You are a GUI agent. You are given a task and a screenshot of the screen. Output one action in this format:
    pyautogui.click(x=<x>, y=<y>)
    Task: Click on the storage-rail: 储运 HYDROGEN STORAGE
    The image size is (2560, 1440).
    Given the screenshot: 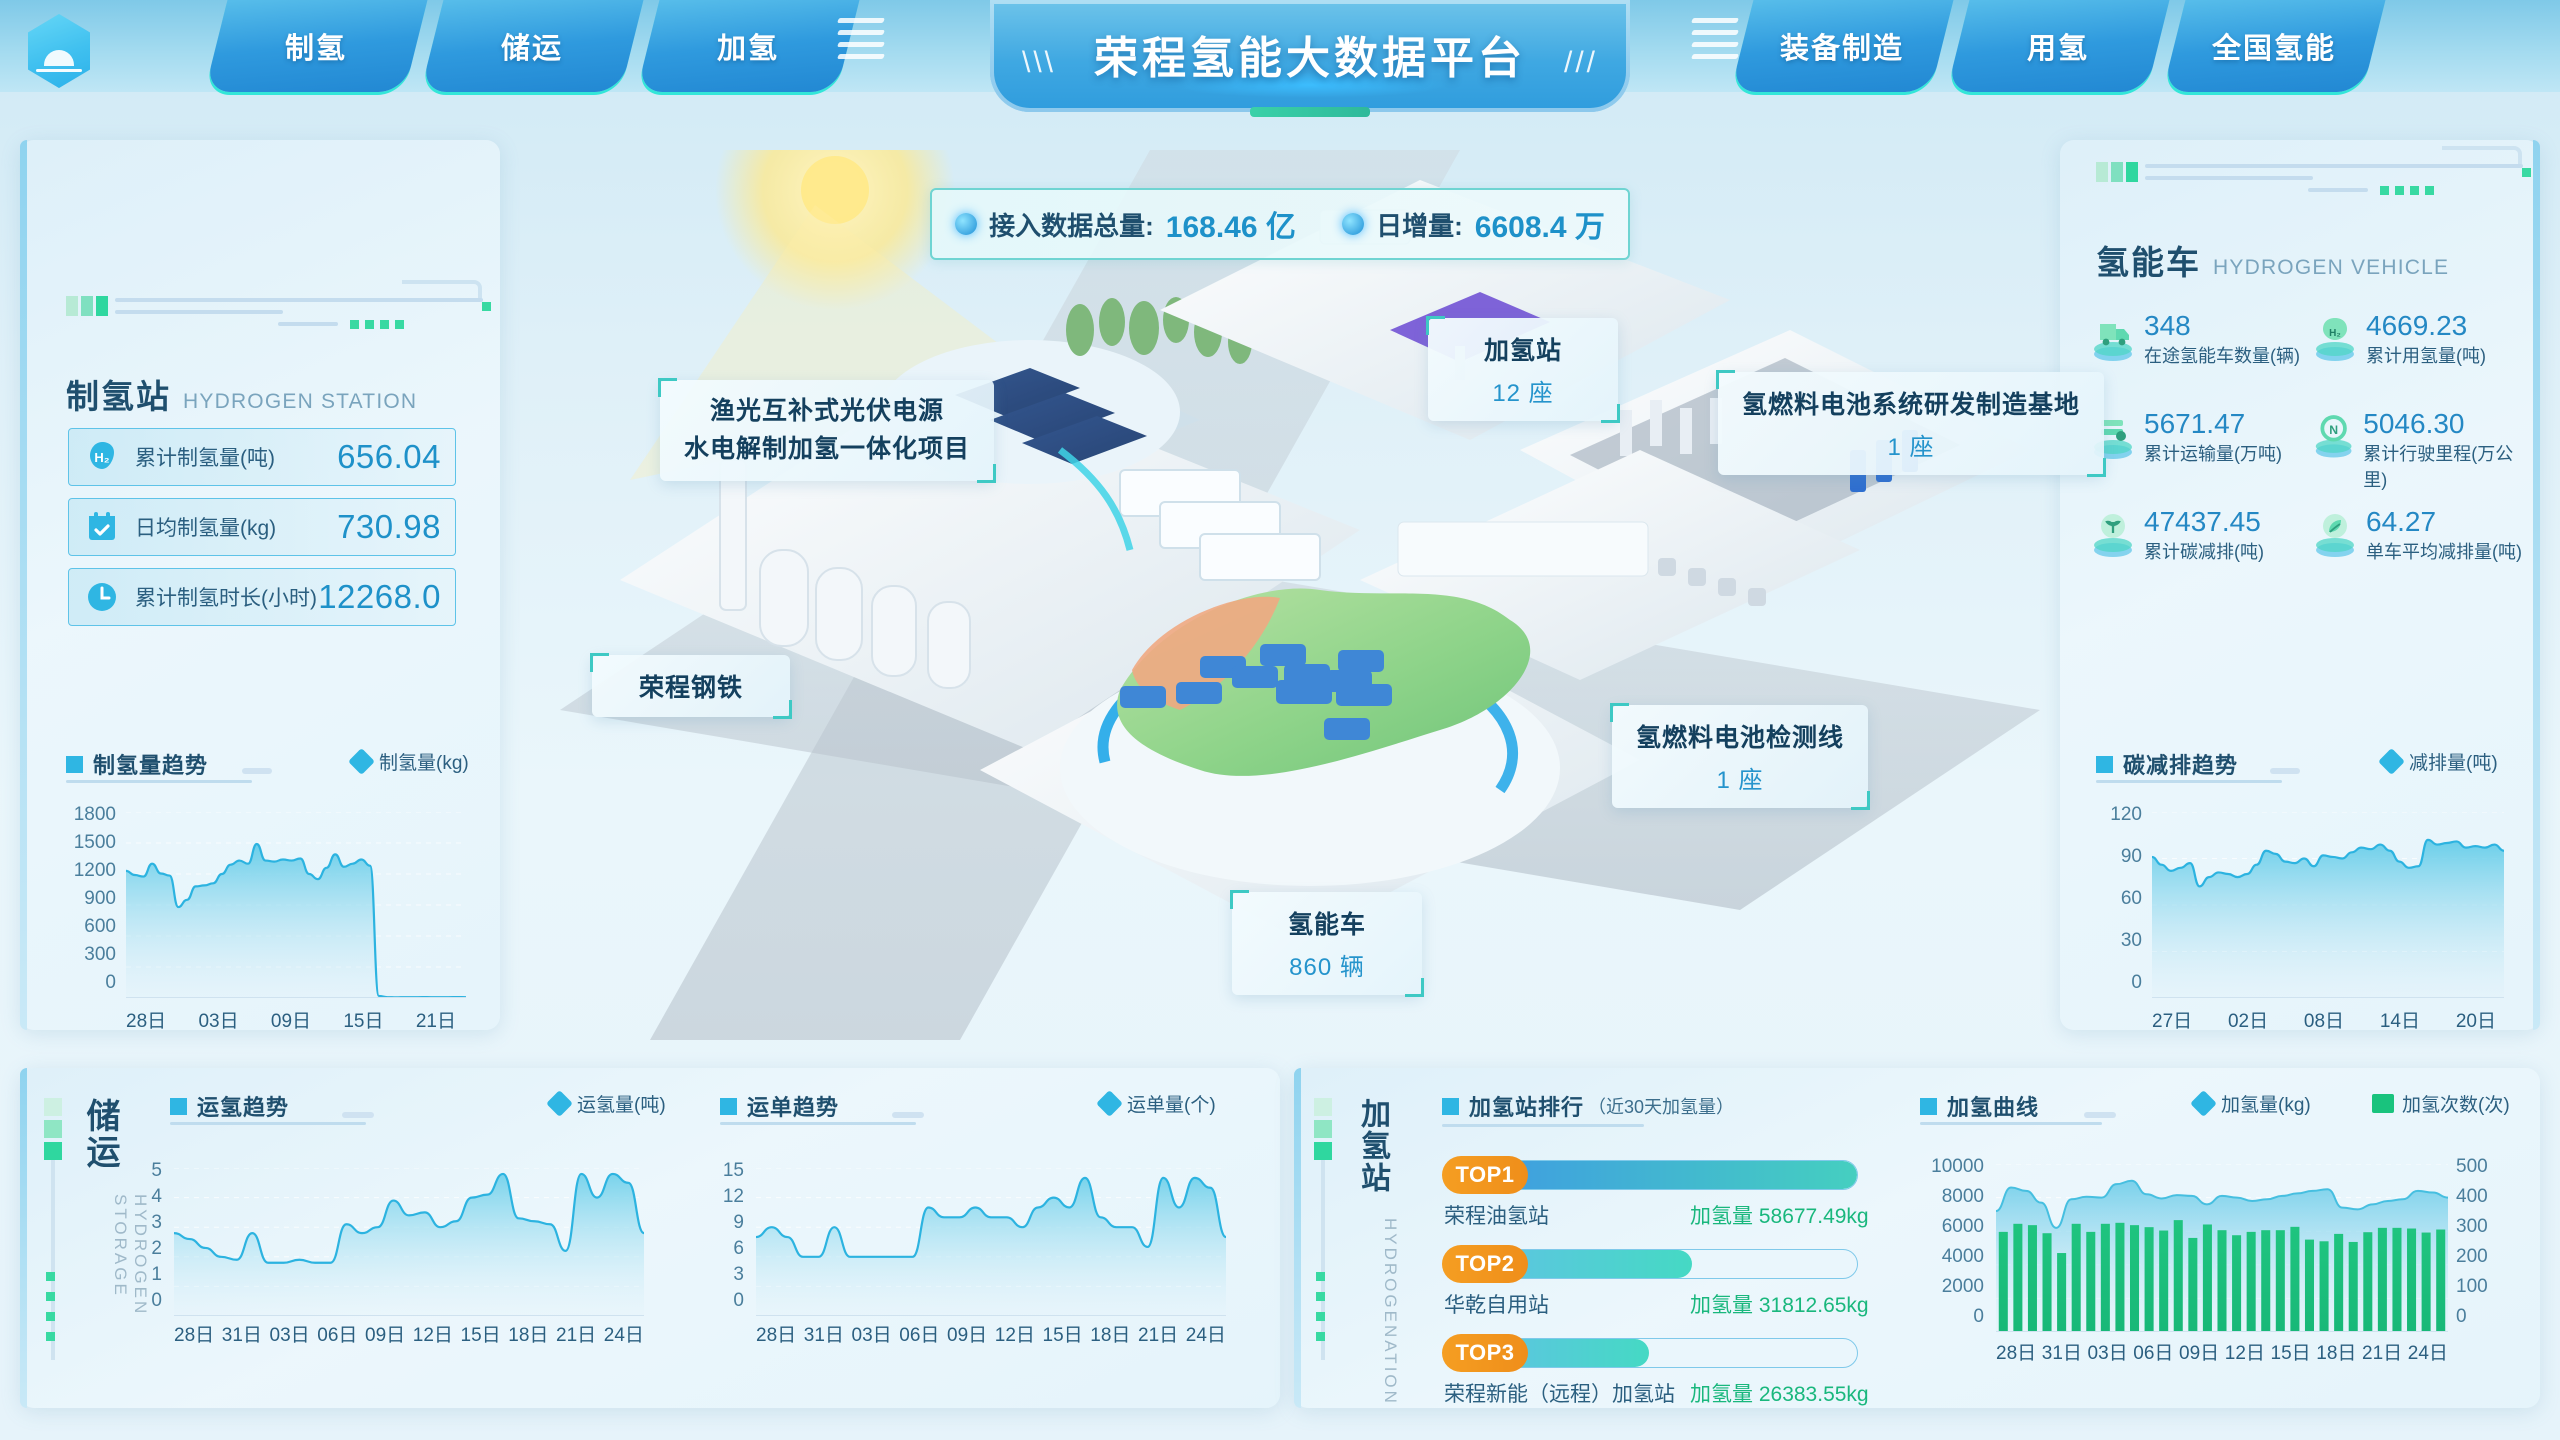 What is the action you would take?
    pyautogui.click(x=92, y=1238)
    